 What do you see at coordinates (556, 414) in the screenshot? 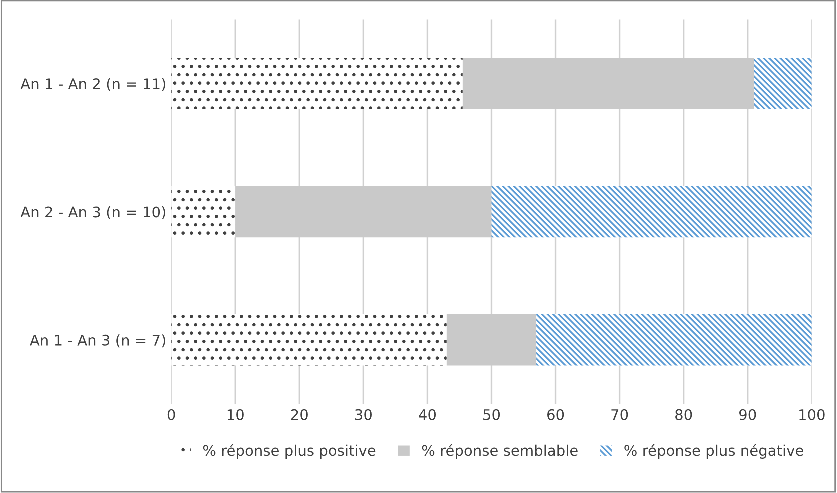
I see `x-tick-label: 60` at bounding box center [556, 414].